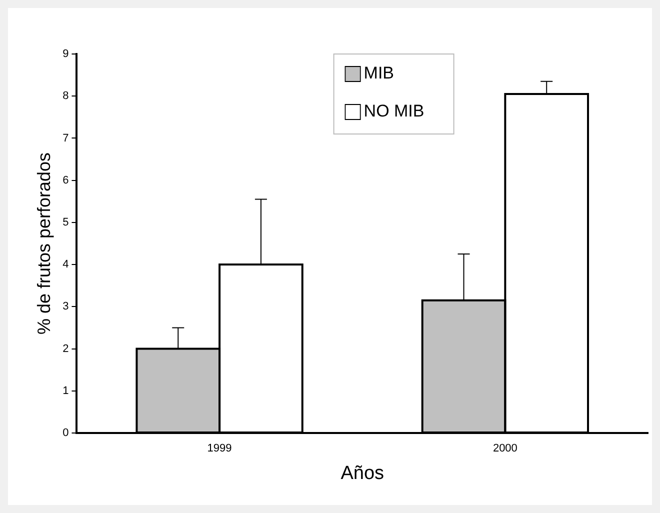 The image size is (660, 513). What do you see at coordinates (219, 448) in the screenshot?
I see `x-tick-label: 1999` at bounding box center [219, 448].